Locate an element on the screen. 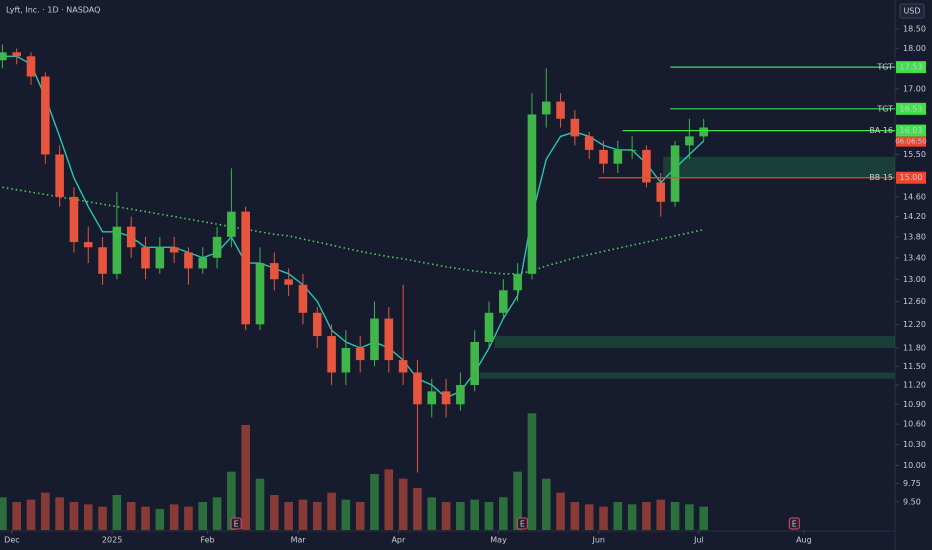 The image size is (932, 550). y-tick-label: 10.30 is located at coordinates (914, 444).